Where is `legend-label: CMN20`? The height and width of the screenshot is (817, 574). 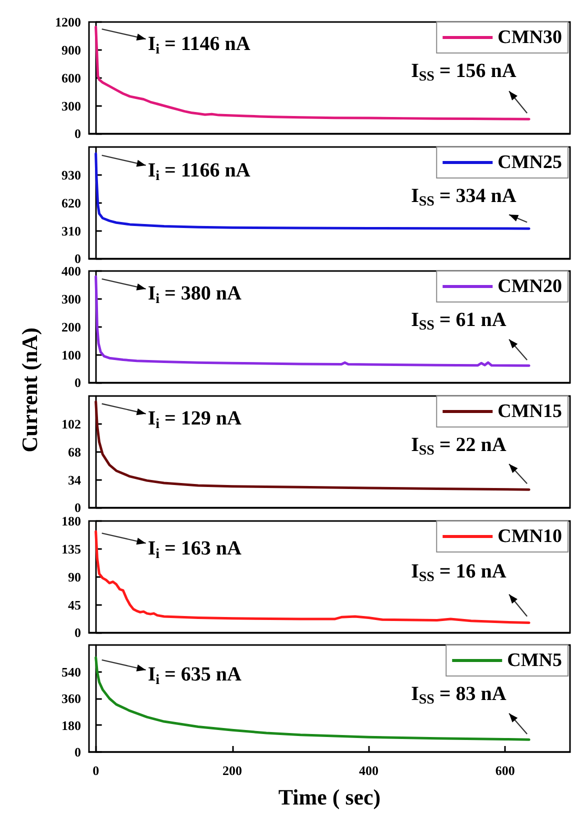
legend-label: CMN20 is located at coordinates (530, 287).